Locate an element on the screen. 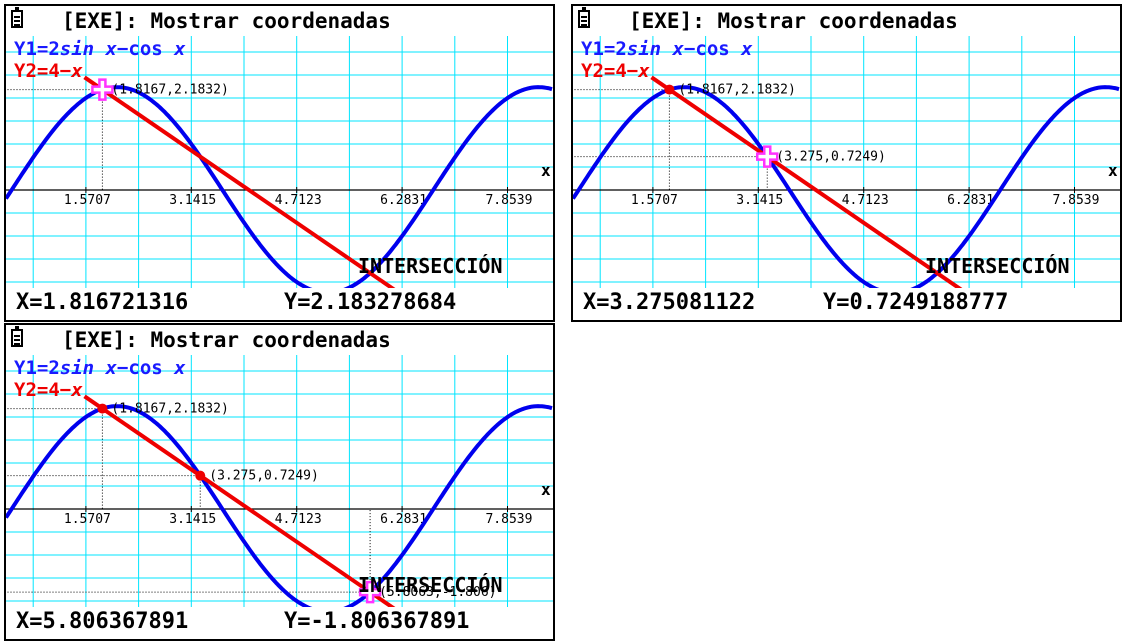 This screenshot has height=641, width=1126. status-bar: X=1.816721316 Y=2.183278684 is located at coordinates (279, 304).